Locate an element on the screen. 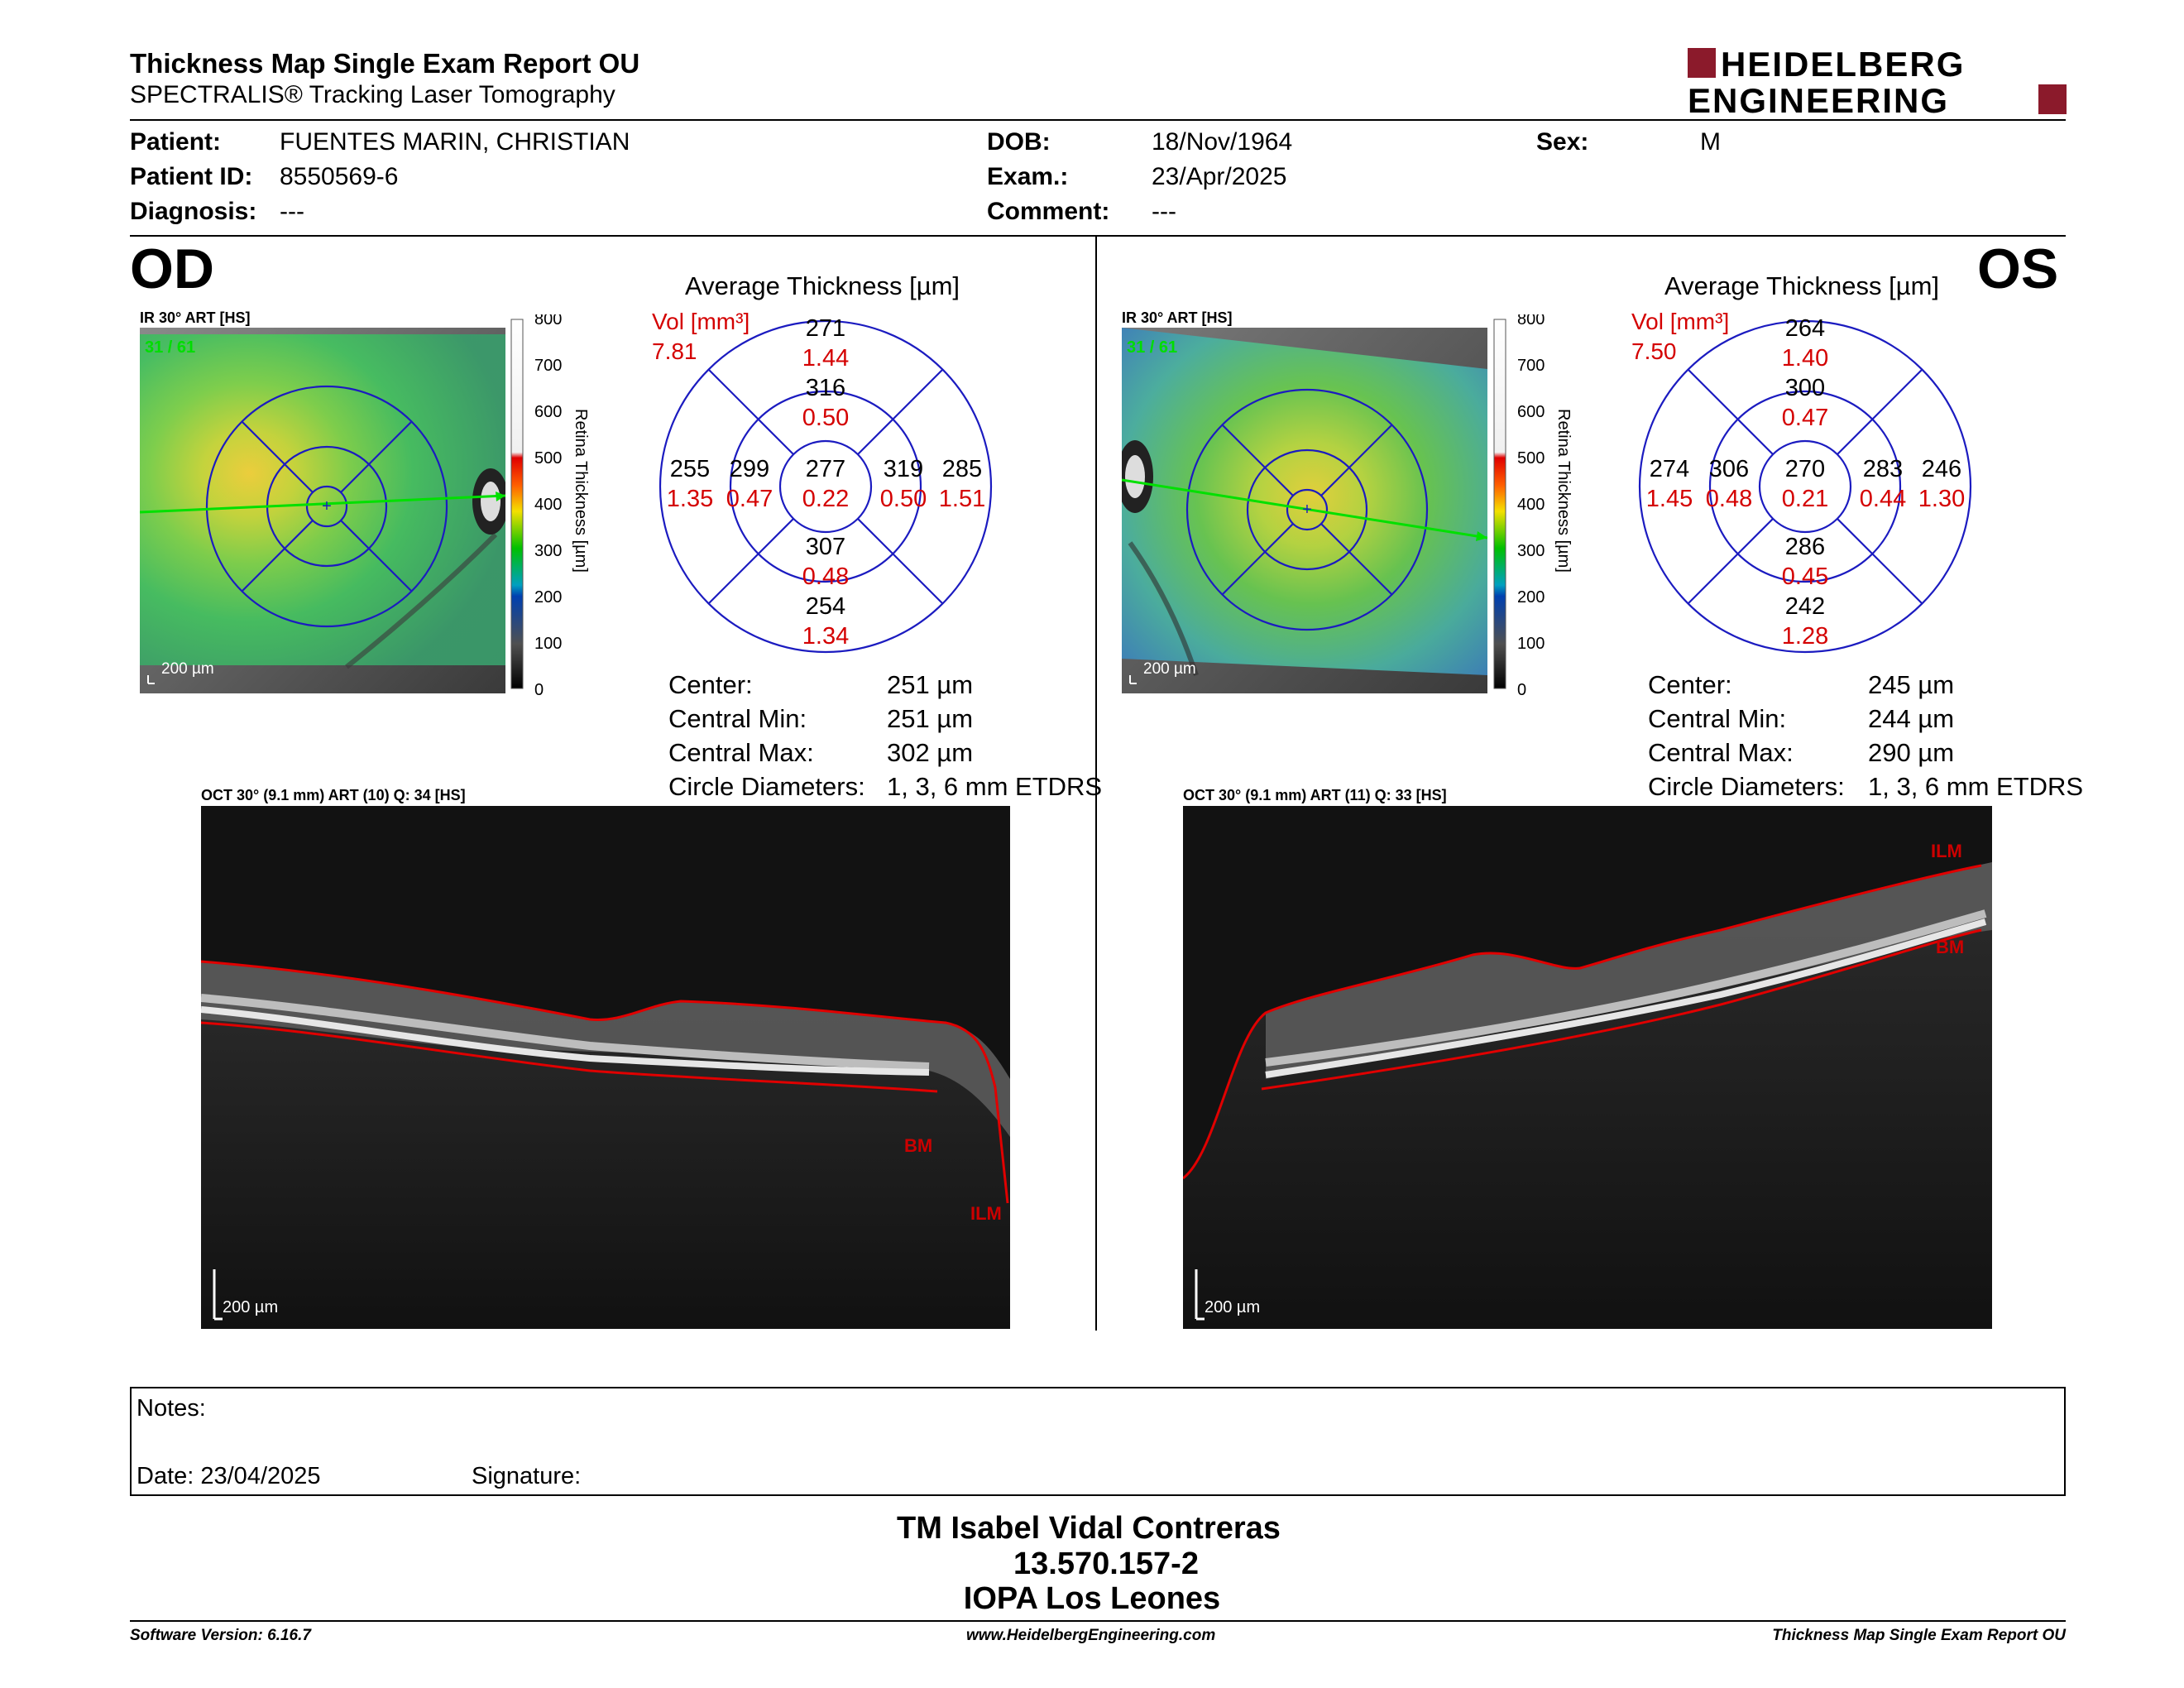 This screenshot has height=1688, width=2184. exam-label: Exam.: is located at coordinates (1028, 176).